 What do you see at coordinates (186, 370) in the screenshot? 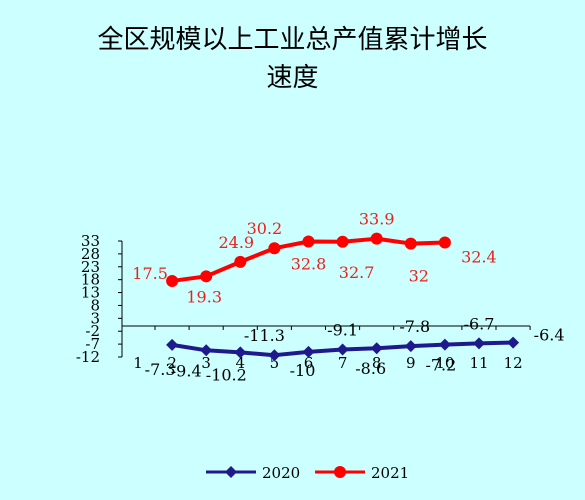
I see `data-label-2020: -9.4` at bounding box center [186, 370].